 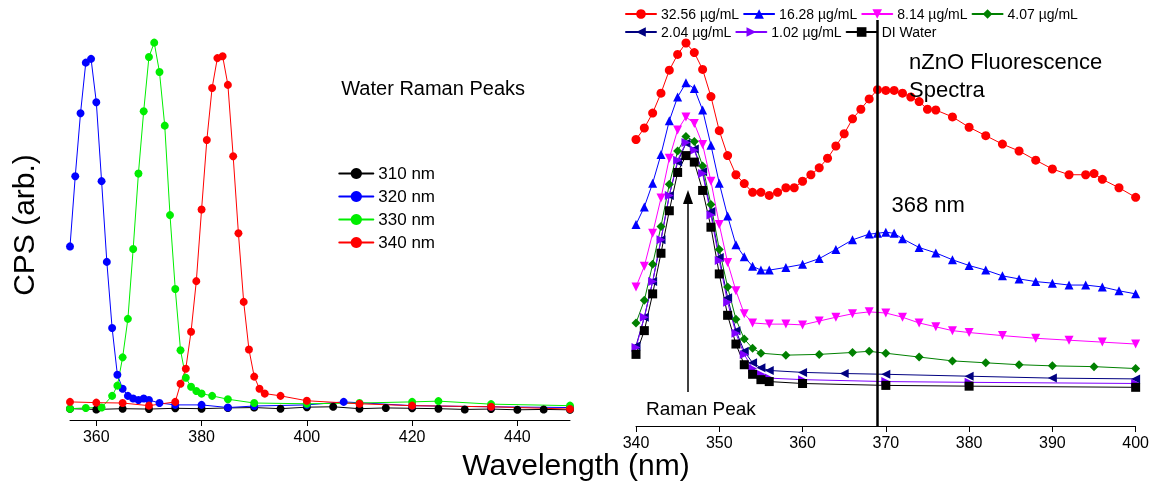 I want to click on legend-label: 4.07 µg/mL, so click(x=1043, y=14).